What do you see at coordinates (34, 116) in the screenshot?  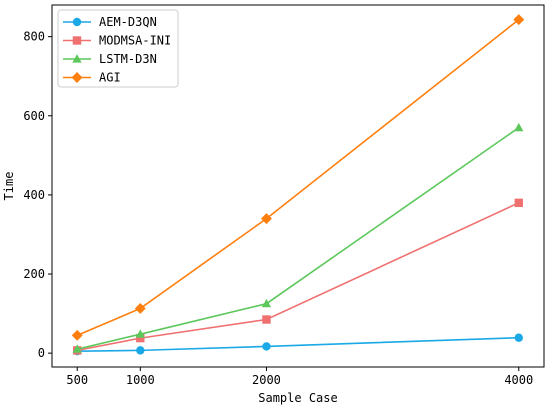 I see `y-tick-label: 600` at bounding box center [34, 116].